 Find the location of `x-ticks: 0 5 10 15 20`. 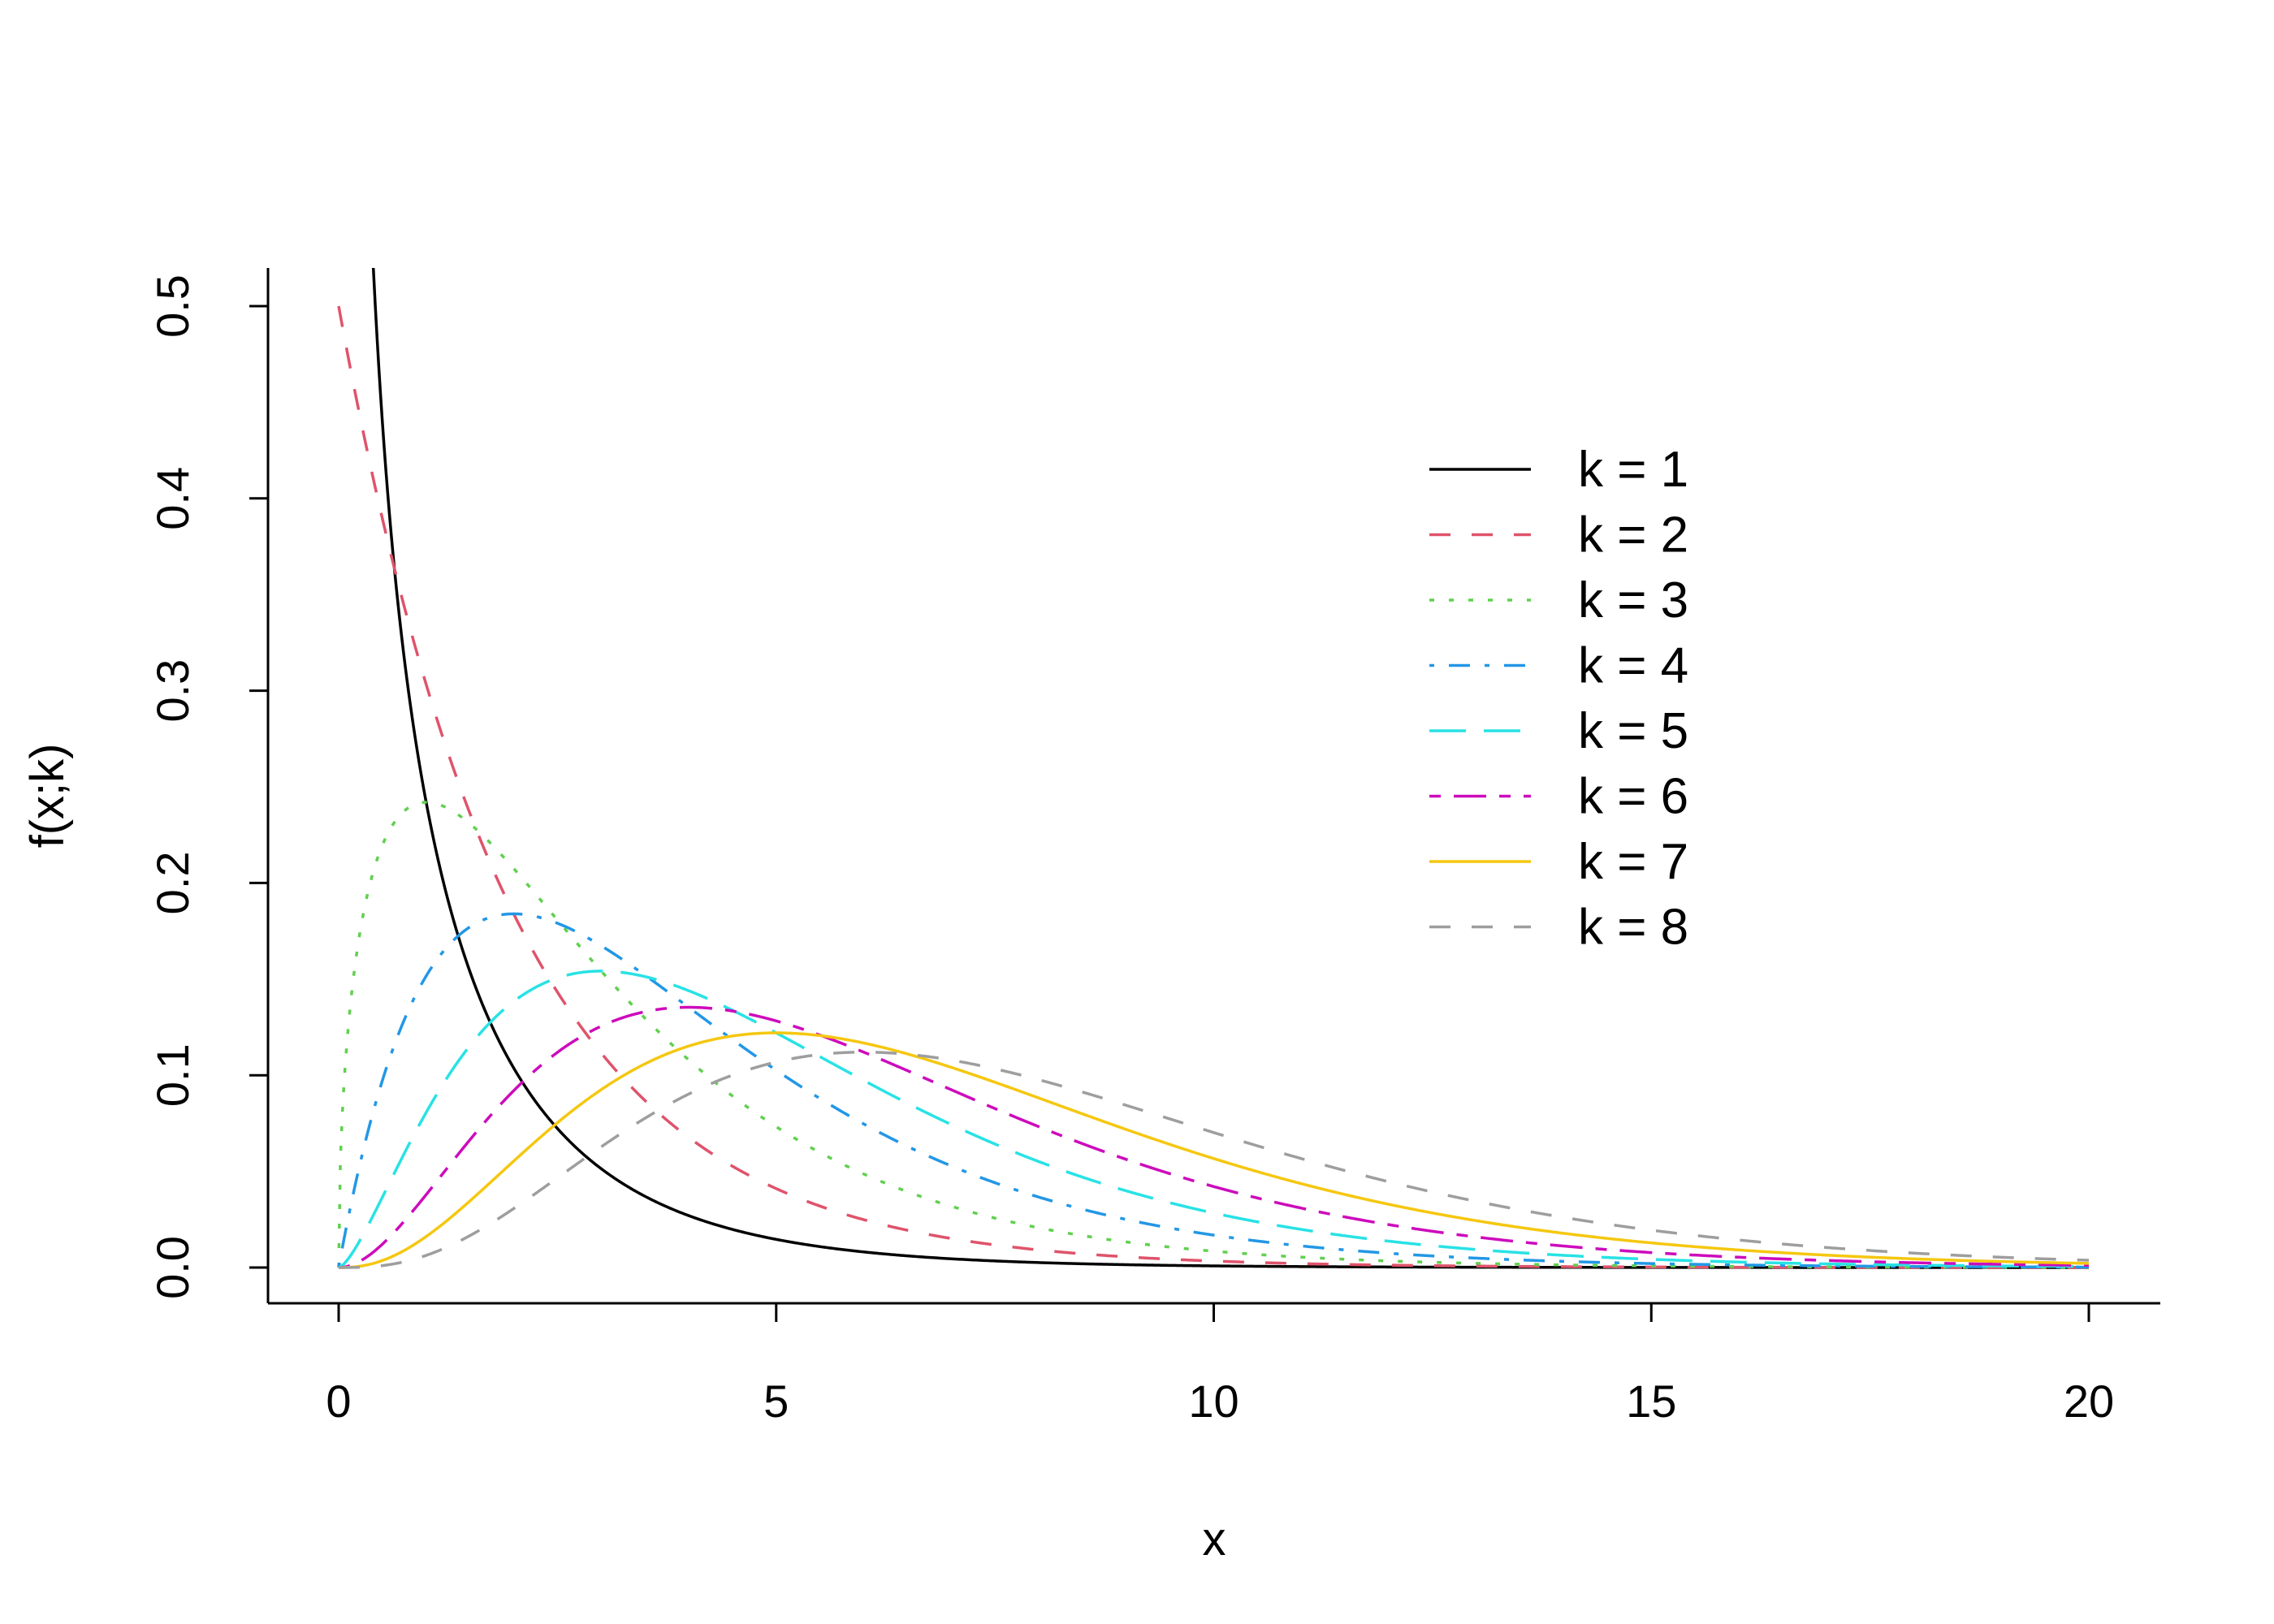

x-ticks: 0 5 10 15 20 is located at coordinates (1220, 1365).